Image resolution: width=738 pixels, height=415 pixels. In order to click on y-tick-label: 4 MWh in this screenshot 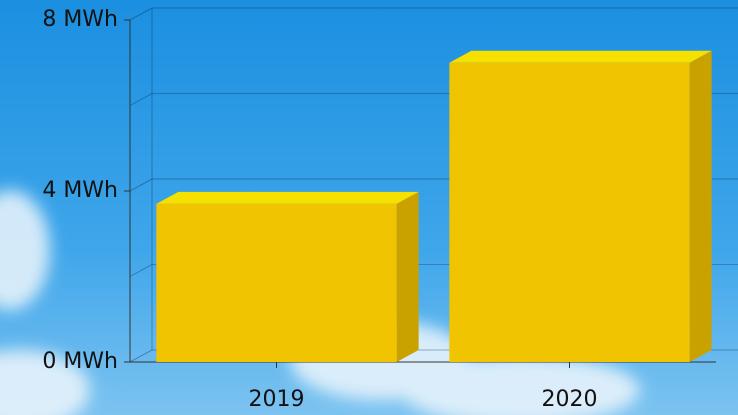, I will do `click(80, 190)`.